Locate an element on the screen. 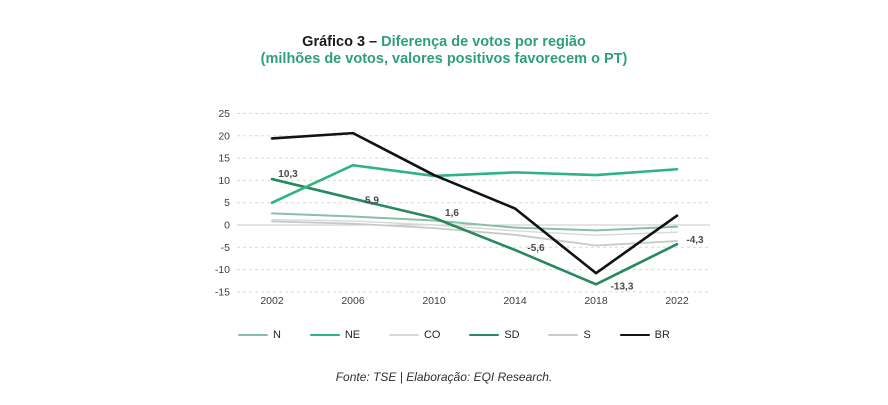 Image resolution: width=888 pixels, height=405 pixels. series-line-N is located at coordinates (474, 222).